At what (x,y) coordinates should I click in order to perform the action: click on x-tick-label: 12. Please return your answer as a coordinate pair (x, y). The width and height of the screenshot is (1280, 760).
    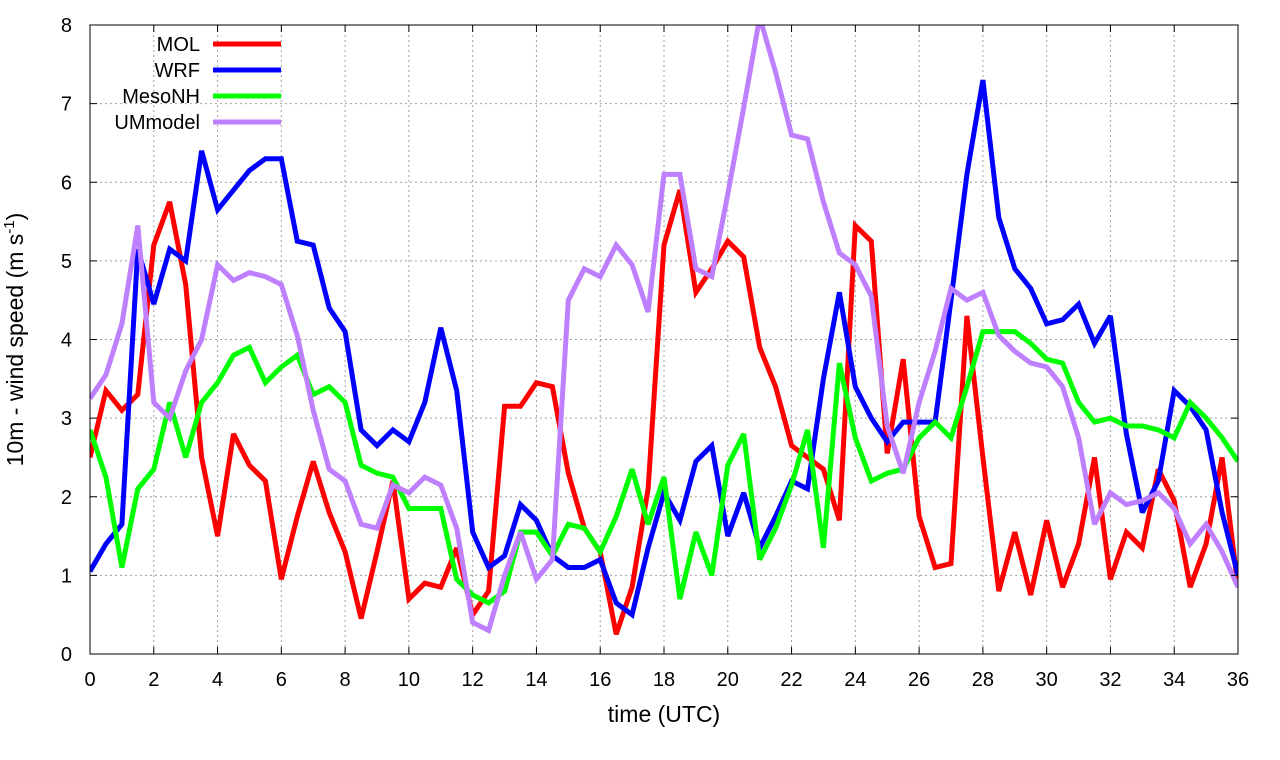
    Looking at the image, I should click on (473, 680).